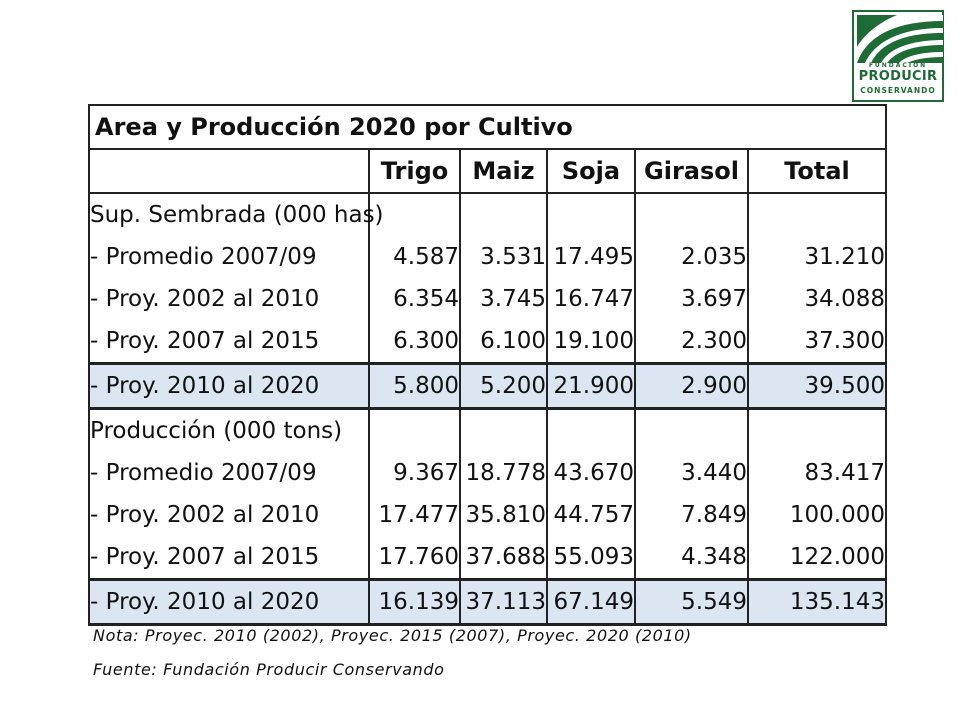 The height and width of the screenshot is (720, 960). I want to click on value-cell: 37.688, so click(503, 558).